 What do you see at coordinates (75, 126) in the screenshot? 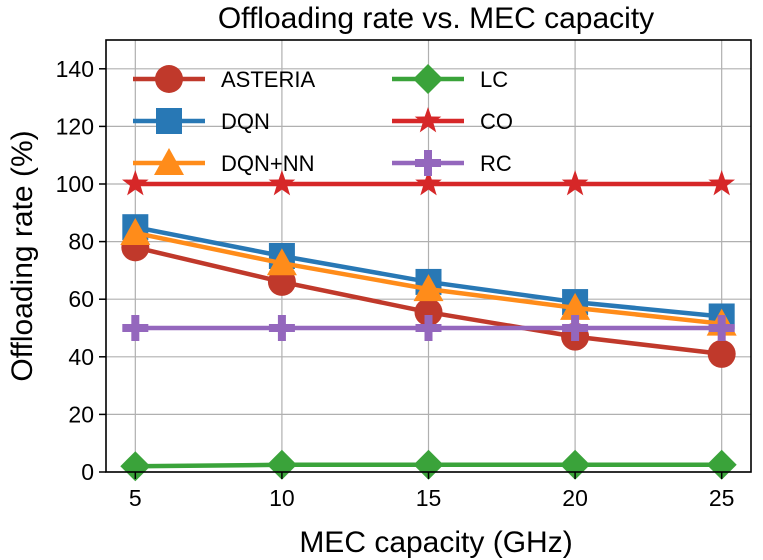
I see `y-tick-label: 120` at bounding box center [75, 126].